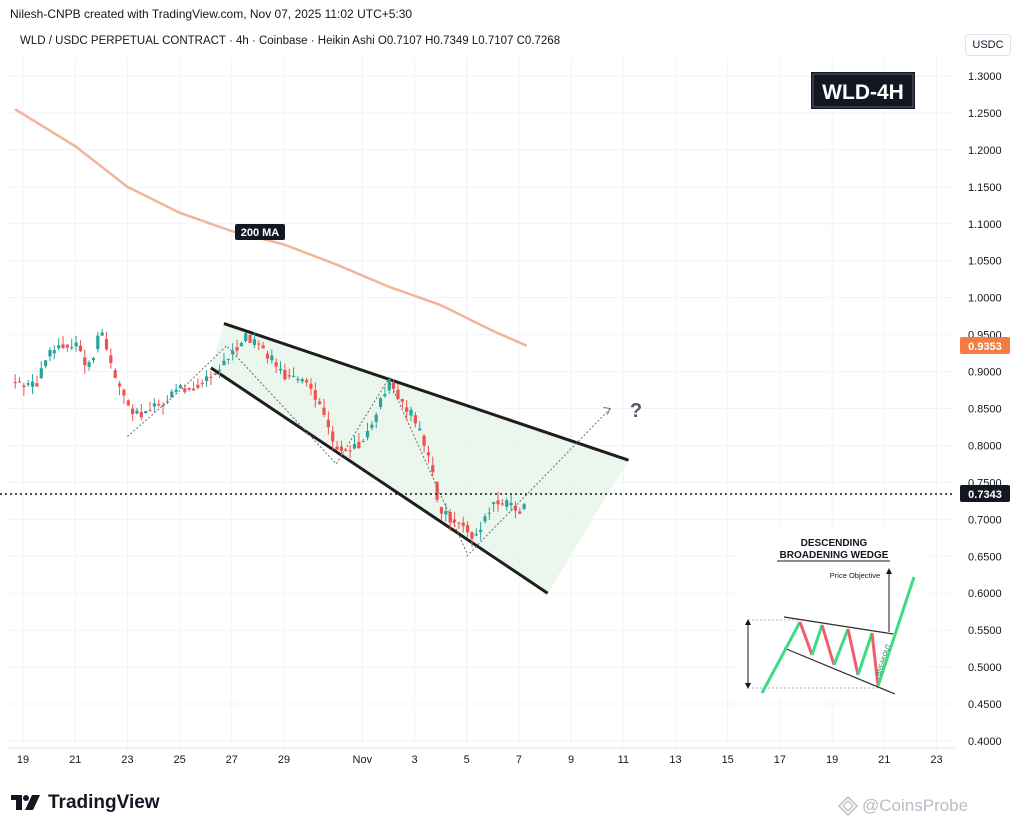  Describe the element at coordinates (834, 543) in the screenshot. I see `inset-title-line1: DESCENDING` at that location.